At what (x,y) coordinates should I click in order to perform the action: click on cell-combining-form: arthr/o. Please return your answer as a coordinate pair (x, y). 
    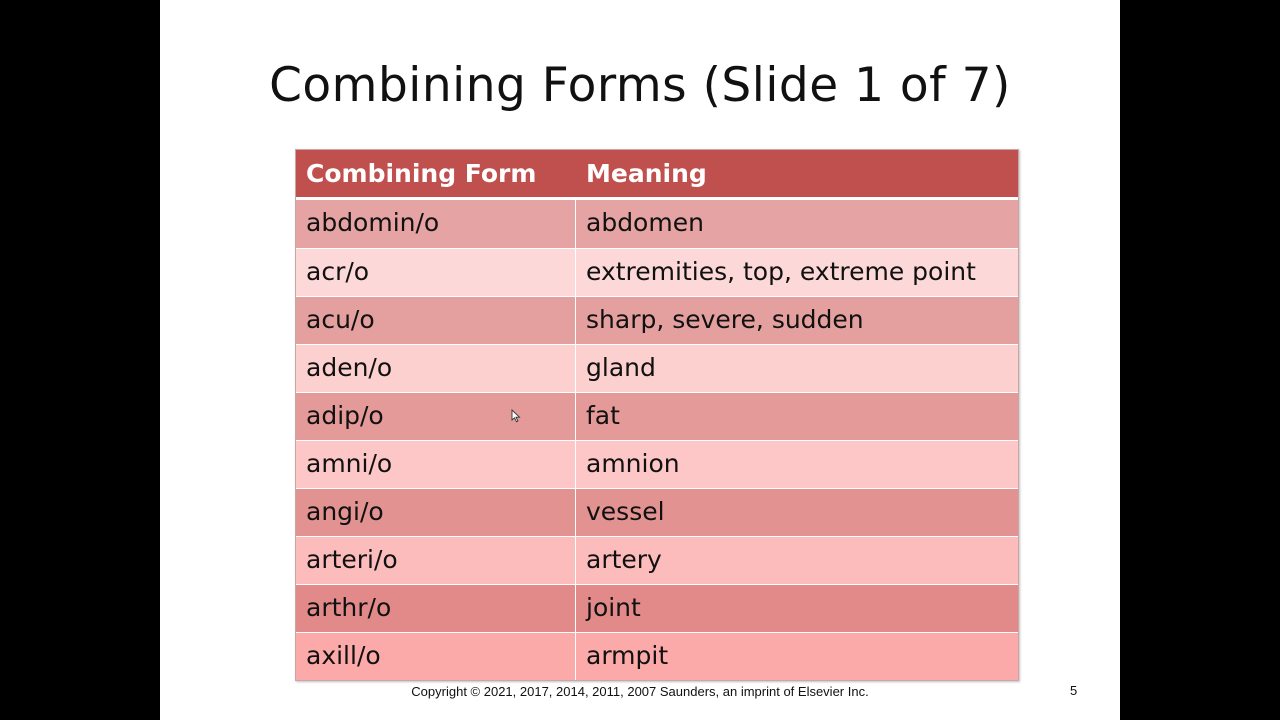
    Looking at the image, I should click on (436, 608).